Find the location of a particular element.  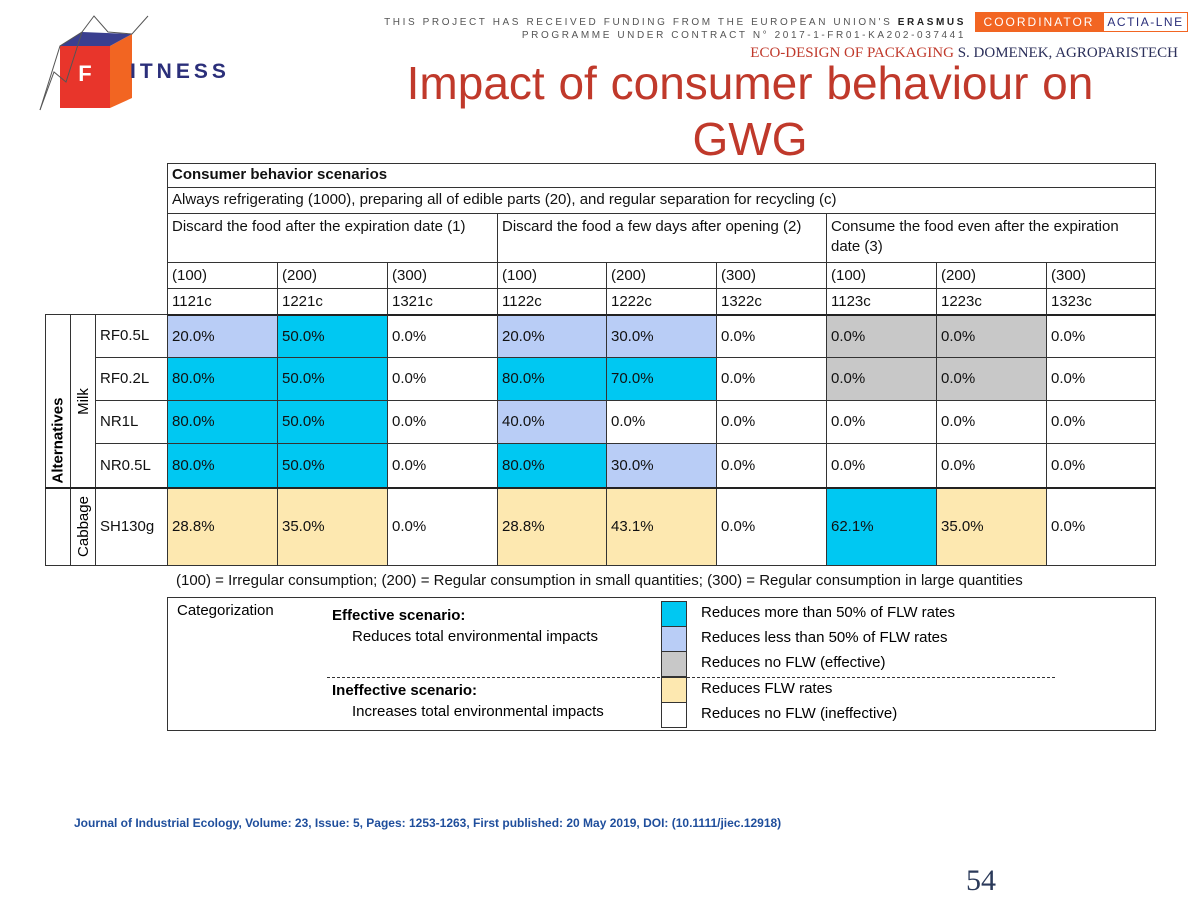

logo-graphic is located at coordinates (94, 63).